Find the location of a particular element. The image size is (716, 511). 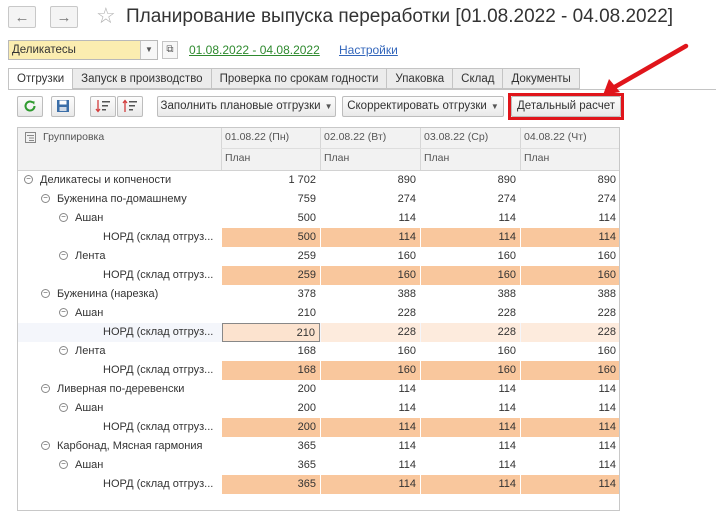

detailed-calculation-button: Детальный расчет is located at coordinates (566, 106).